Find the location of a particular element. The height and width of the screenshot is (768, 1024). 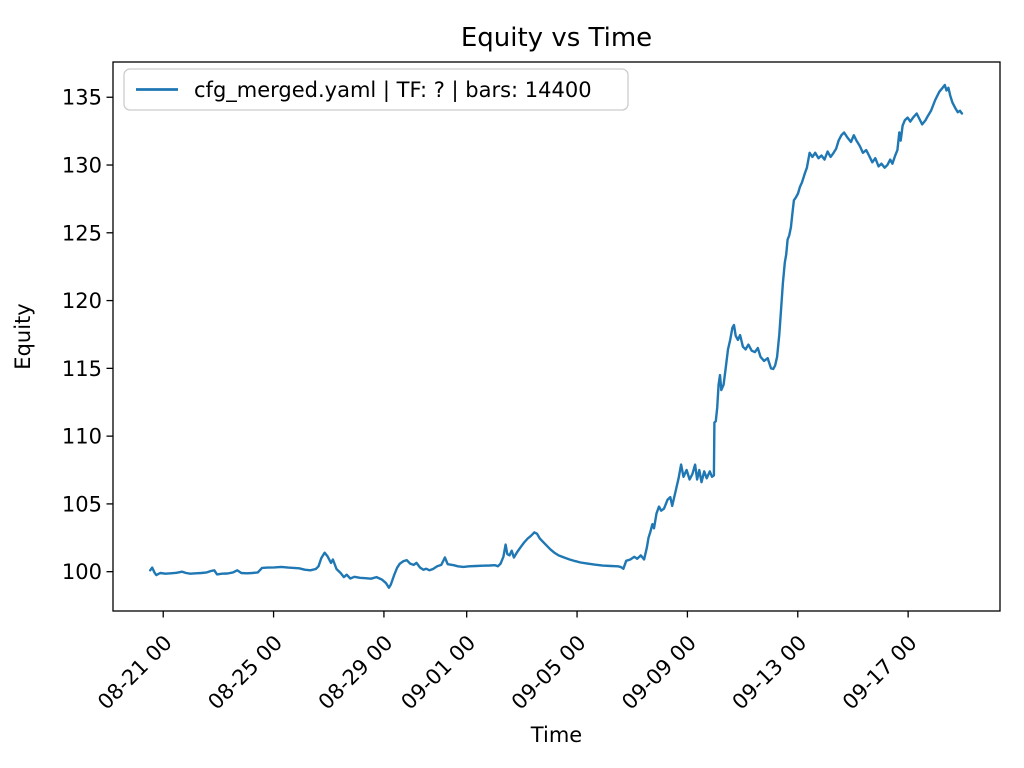

x-tick-label: 09-13 00 is located at coordinates (770, 673).